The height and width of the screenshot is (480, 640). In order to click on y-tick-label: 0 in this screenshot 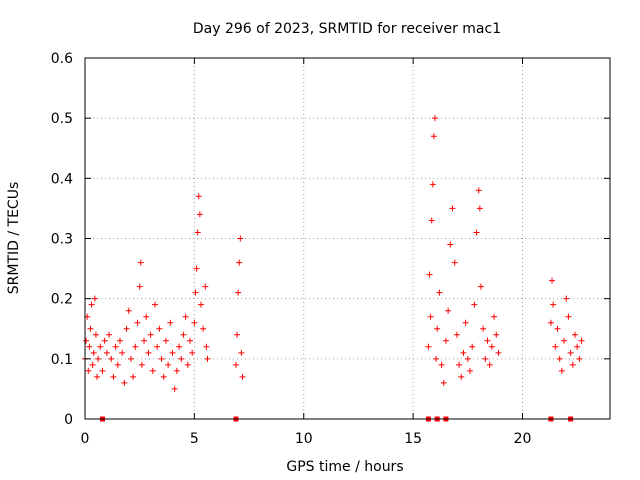, I will do `click(68, 420)`.